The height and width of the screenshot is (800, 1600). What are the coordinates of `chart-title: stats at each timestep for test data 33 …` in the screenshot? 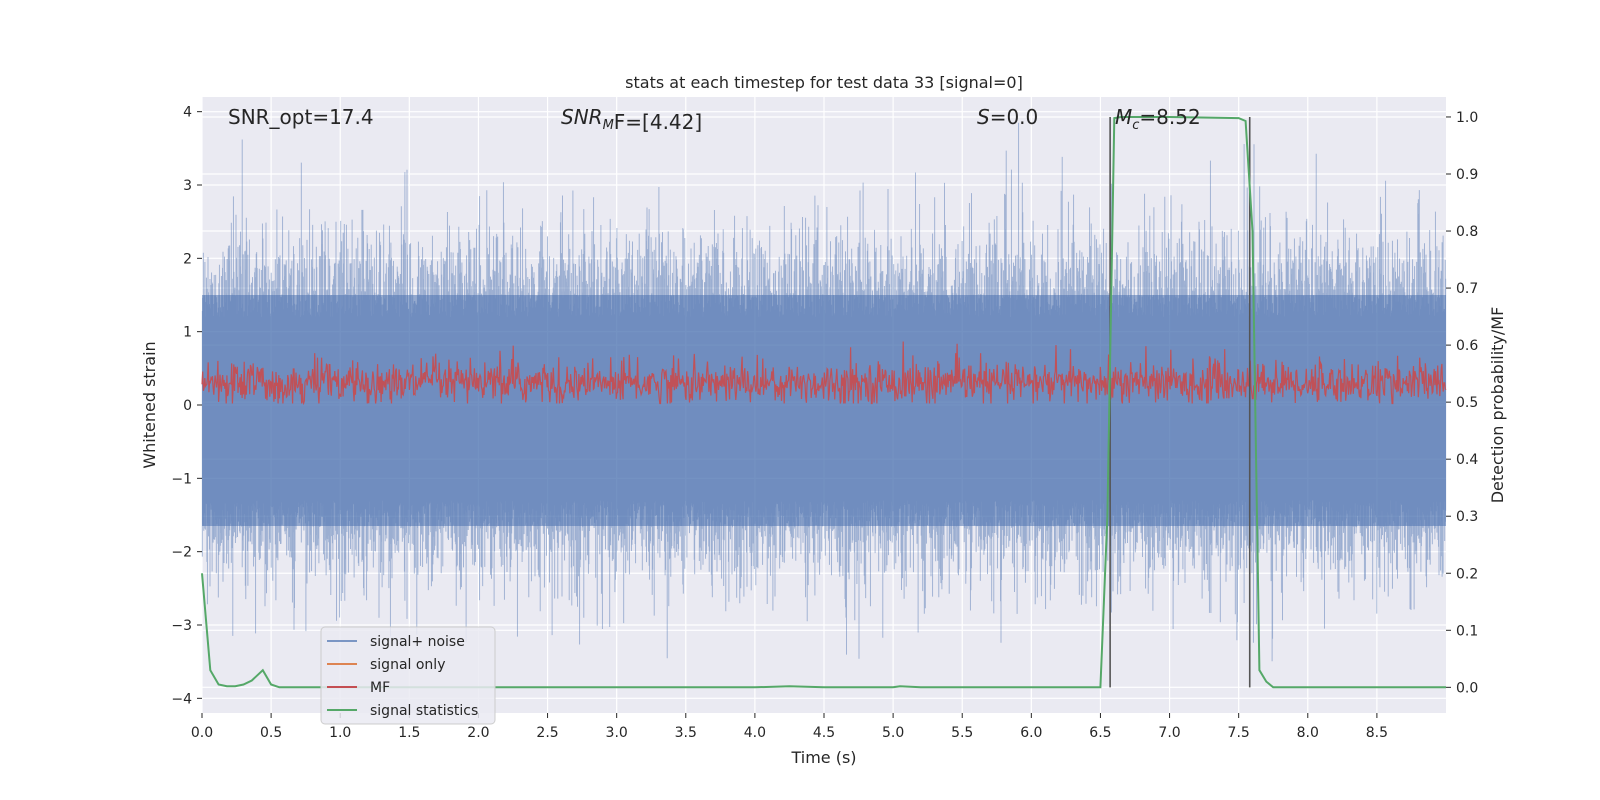 It's located at (824, 82).